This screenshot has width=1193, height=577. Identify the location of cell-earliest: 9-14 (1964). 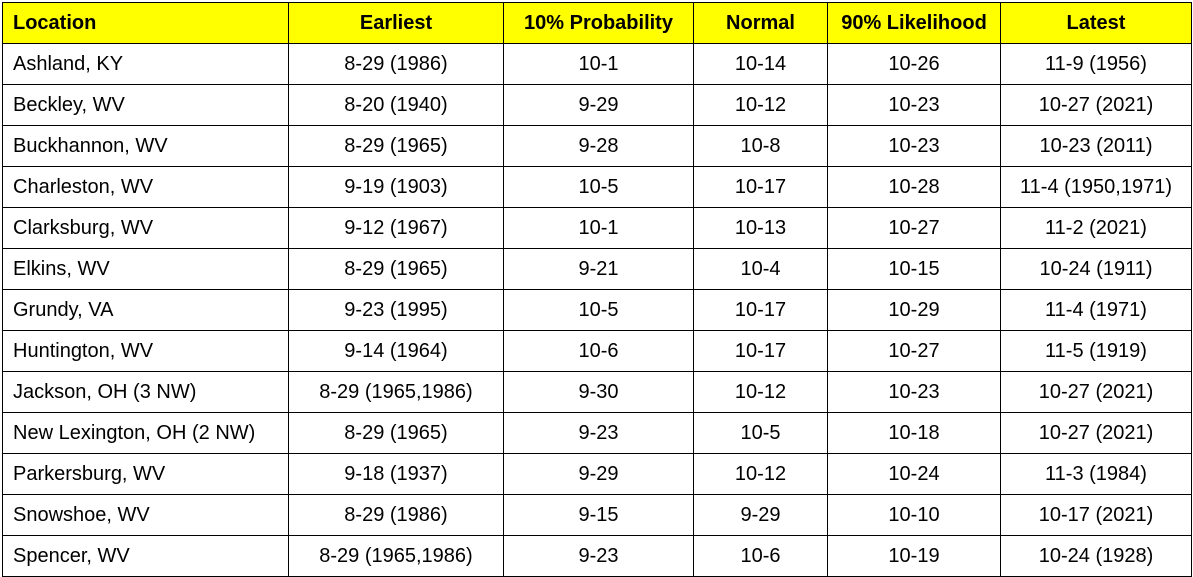
(396, 351).